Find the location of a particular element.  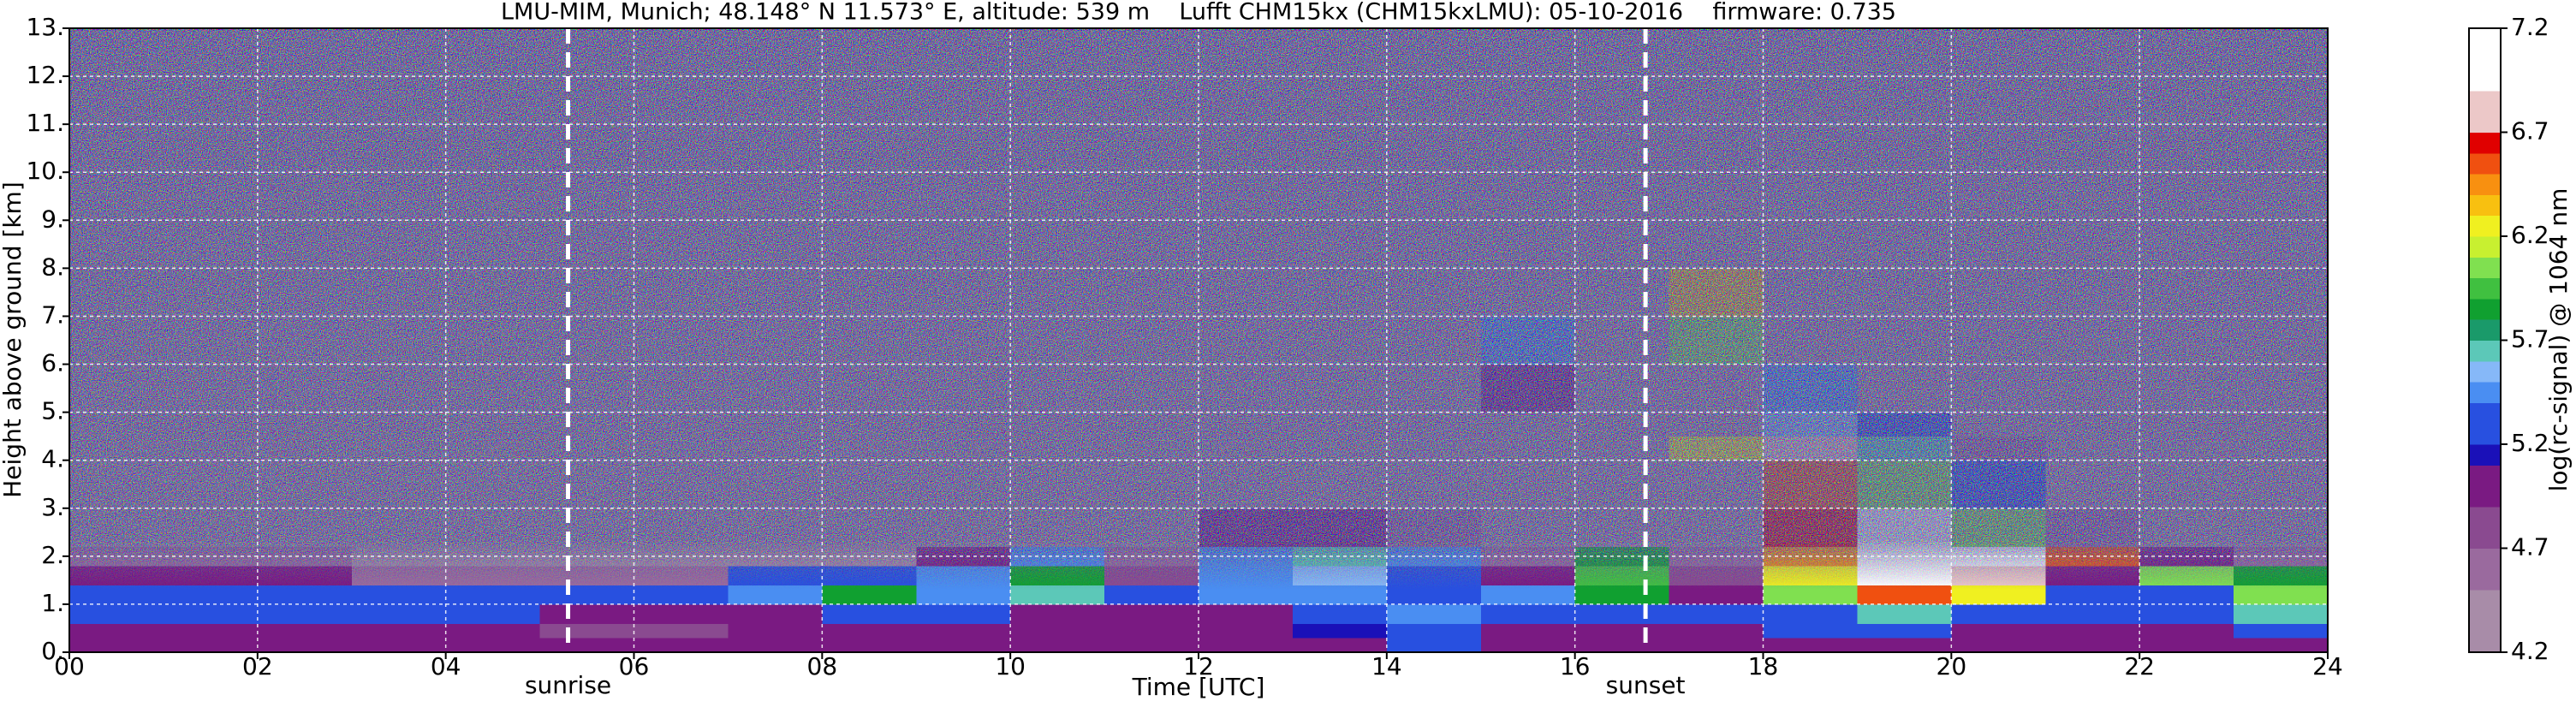

x-tick-label: 00 is located at coordinates (70, 666).